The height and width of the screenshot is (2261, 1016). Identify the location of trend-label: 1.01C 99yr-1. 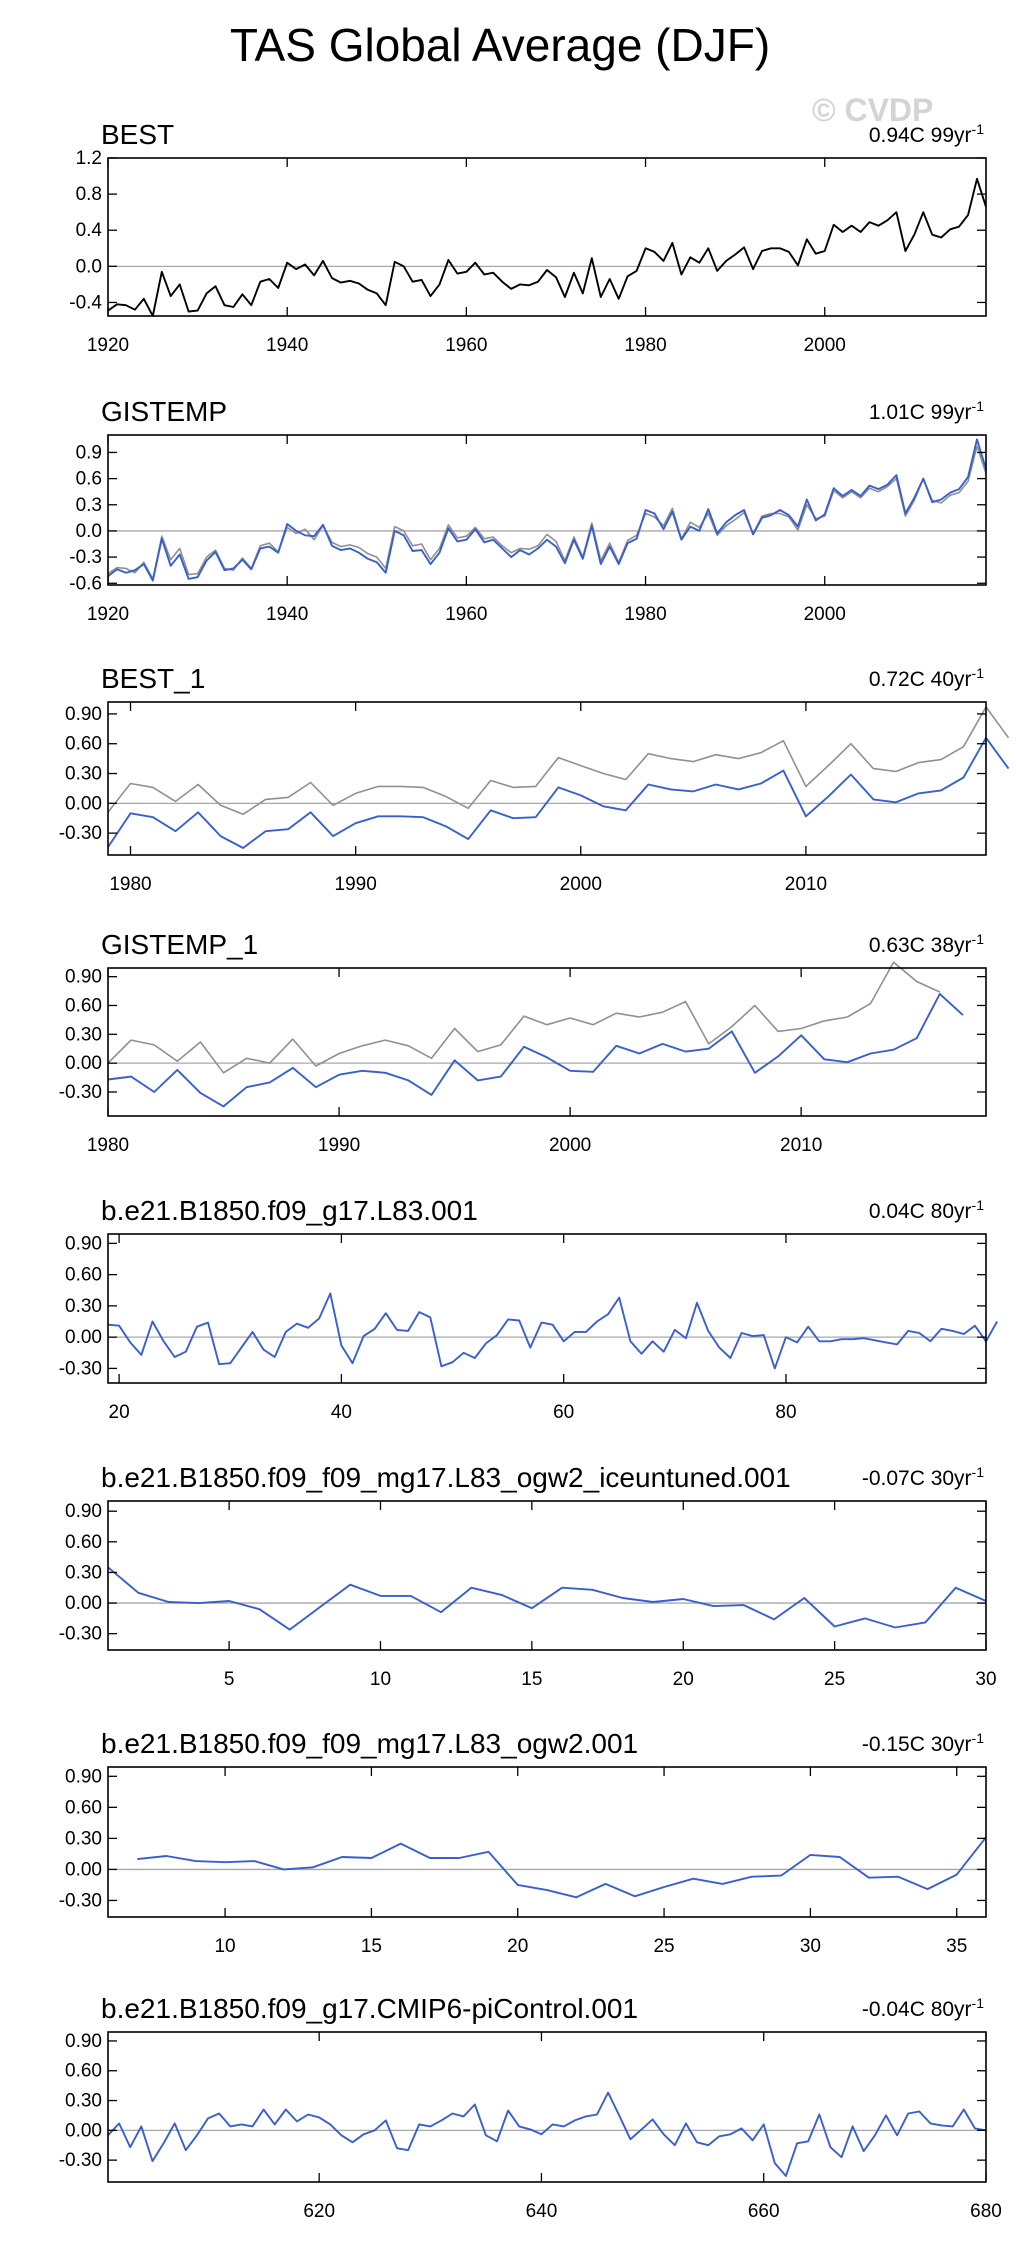
(926, 411).